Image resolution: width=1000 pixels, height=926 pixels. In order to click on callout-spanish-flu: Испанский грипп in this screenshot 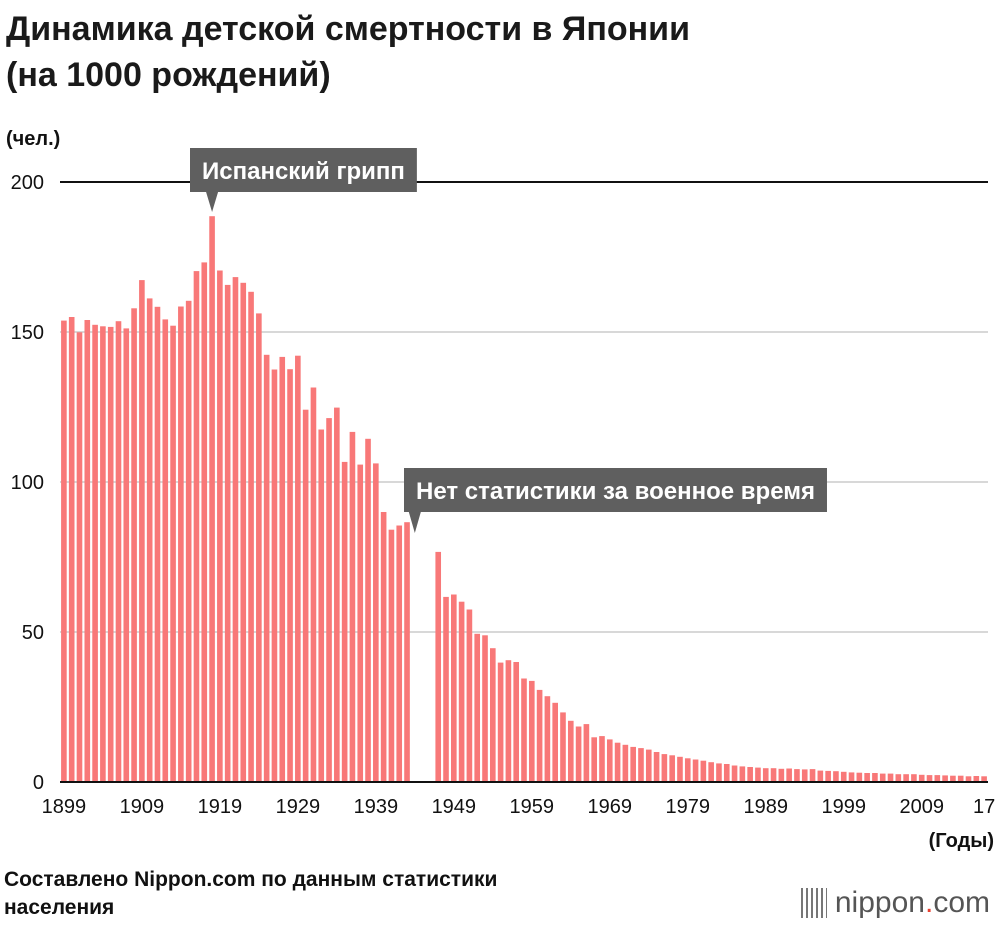, I will do `click(303, 180)`.